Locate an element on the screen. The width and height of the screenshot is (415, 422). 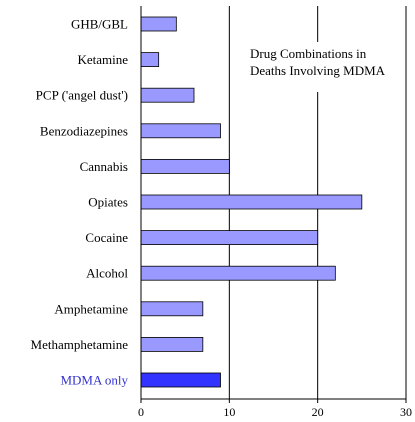
x-tick-label: 10 is located at coordinates (229, 412).